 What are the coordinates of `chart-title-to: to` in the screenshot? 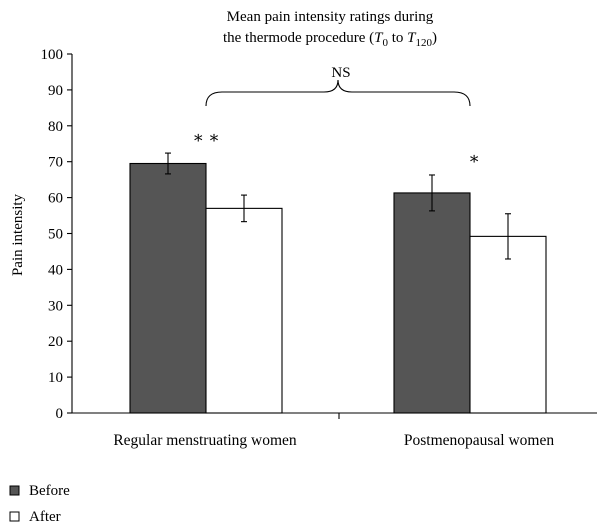 It's located at (397, 38).